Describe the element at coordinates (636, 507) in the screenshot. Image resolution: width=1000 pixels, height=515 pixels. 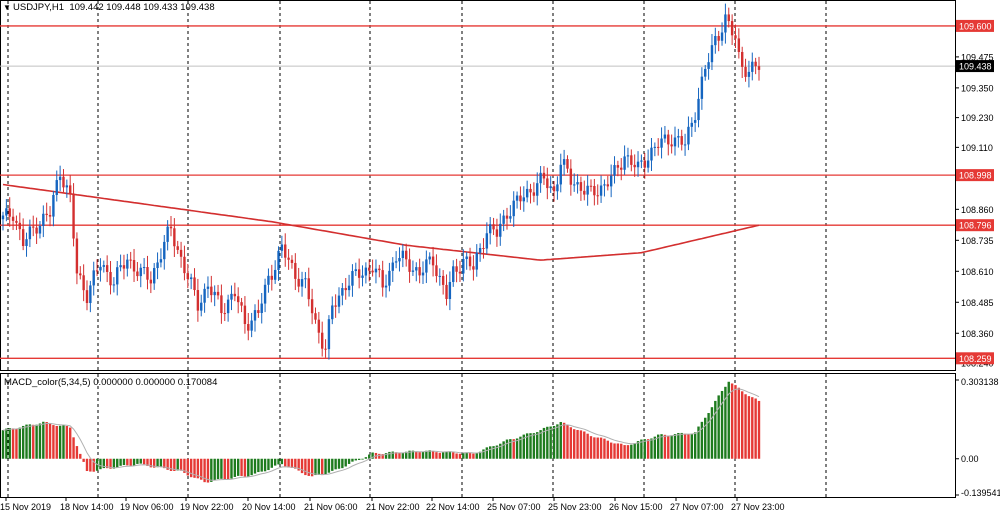
I see `time-label: 26 Nov 15:00` at that location.